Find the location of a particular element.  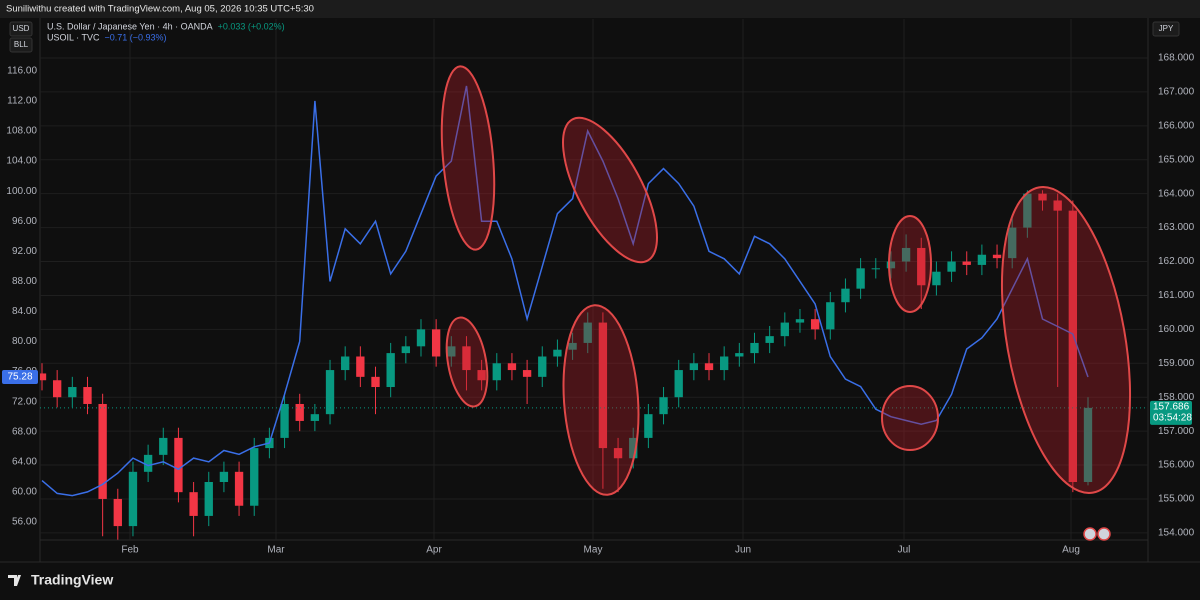

axis-unit: BLL is located at coordinates (21, 44).